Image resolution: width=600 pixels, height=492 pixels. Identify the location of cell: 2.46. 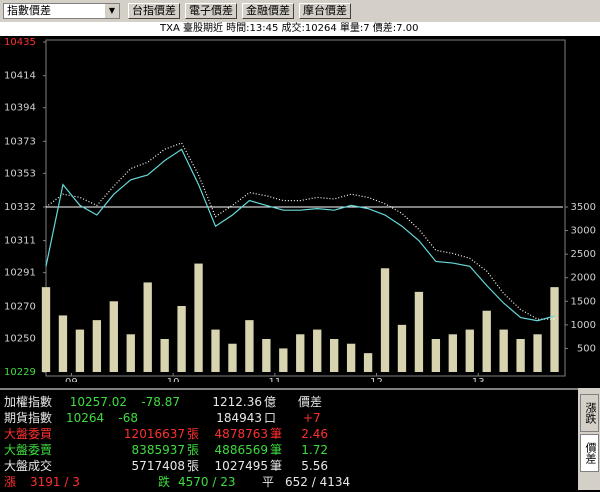
(314, 434).